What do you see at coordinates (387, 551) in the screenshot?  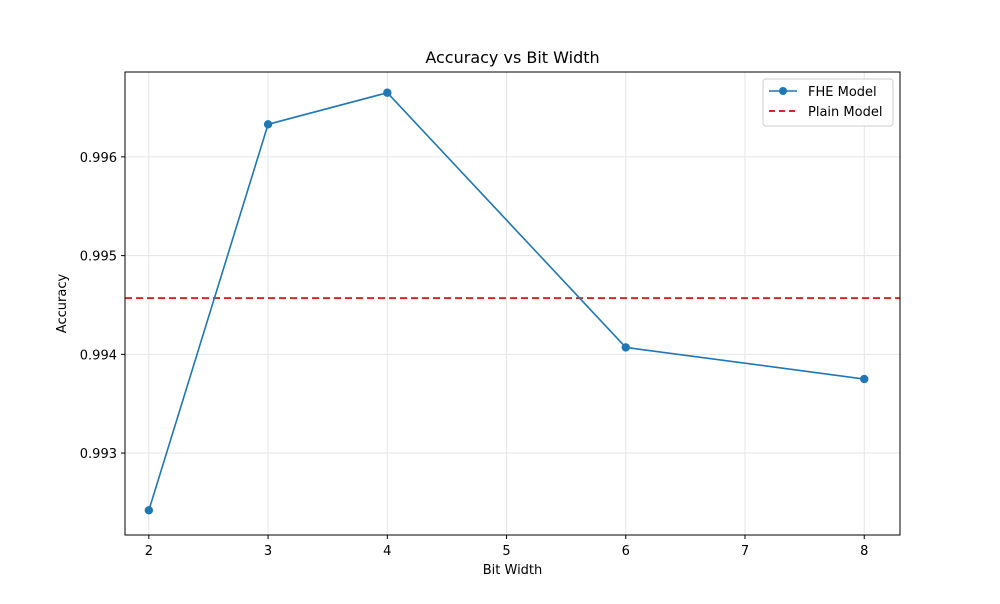 I see `x-tick-label: 4` at bounding box center [387, 551].